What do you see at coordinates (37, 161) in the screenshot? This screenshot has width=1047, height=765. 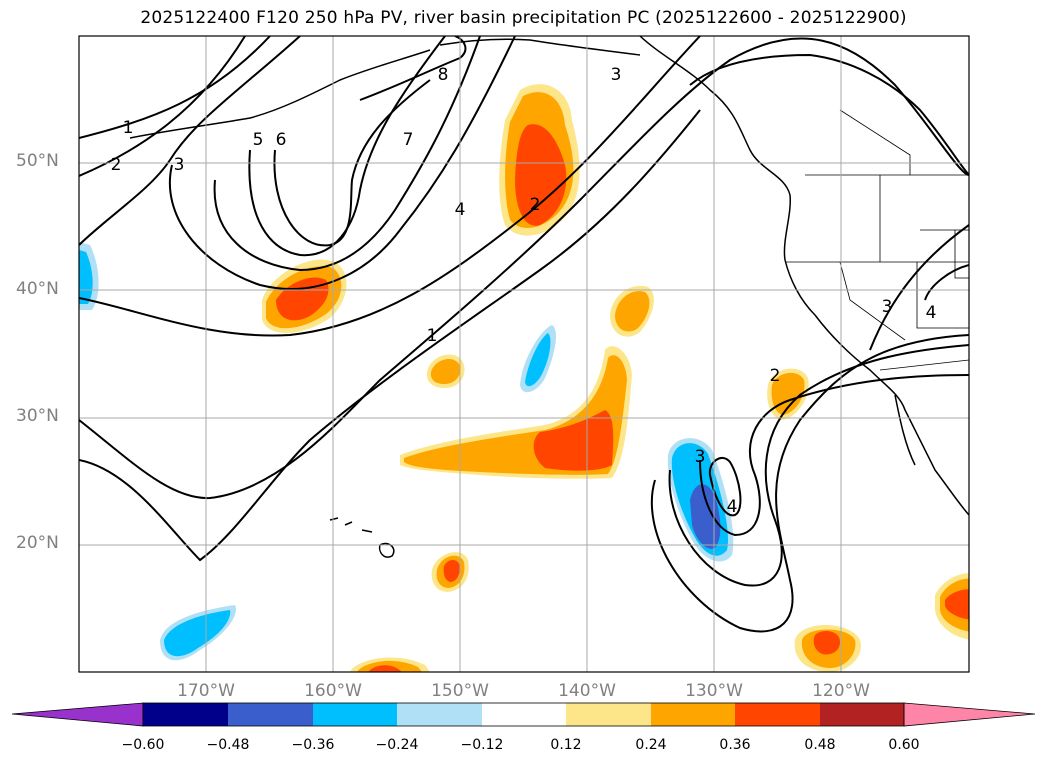 I see `lat-label: 50°N` at bounding box center [37, 161].